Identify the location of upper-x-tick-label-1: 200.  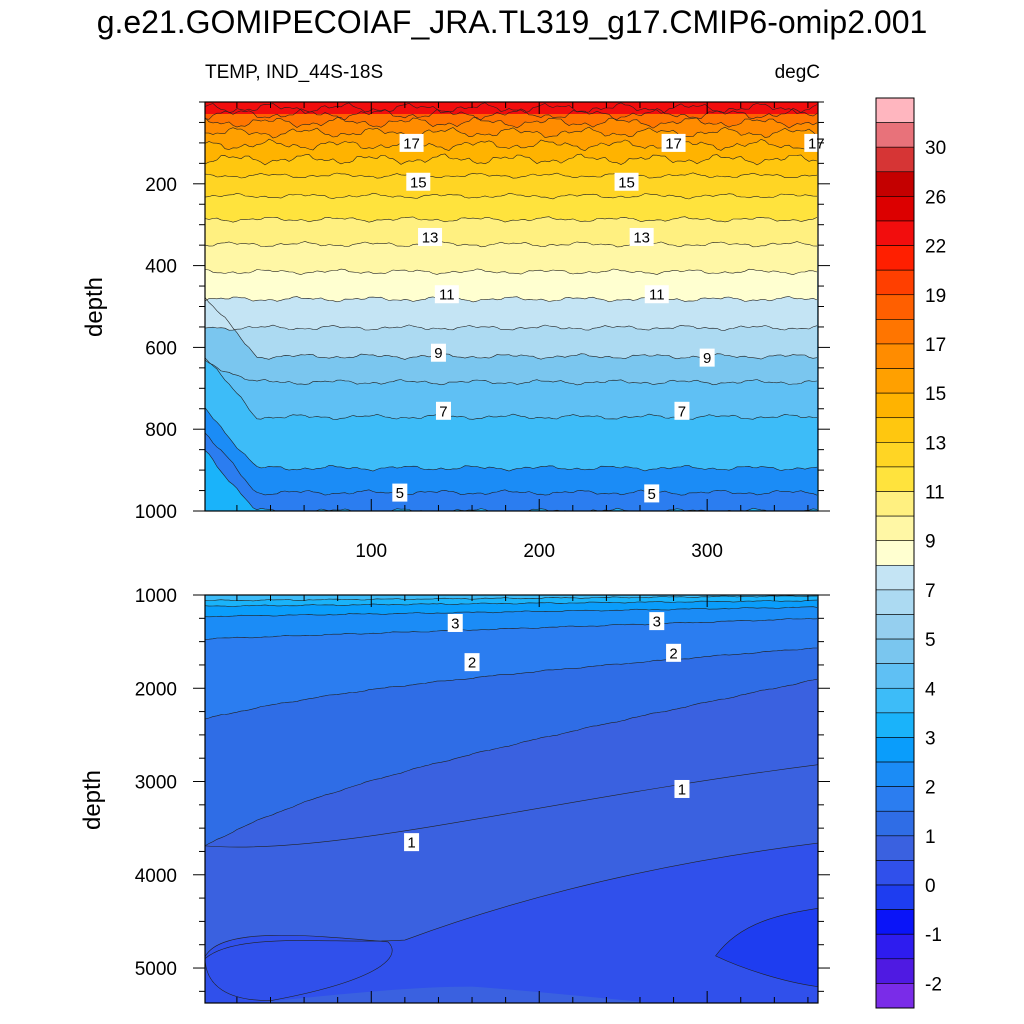
(539, 551).